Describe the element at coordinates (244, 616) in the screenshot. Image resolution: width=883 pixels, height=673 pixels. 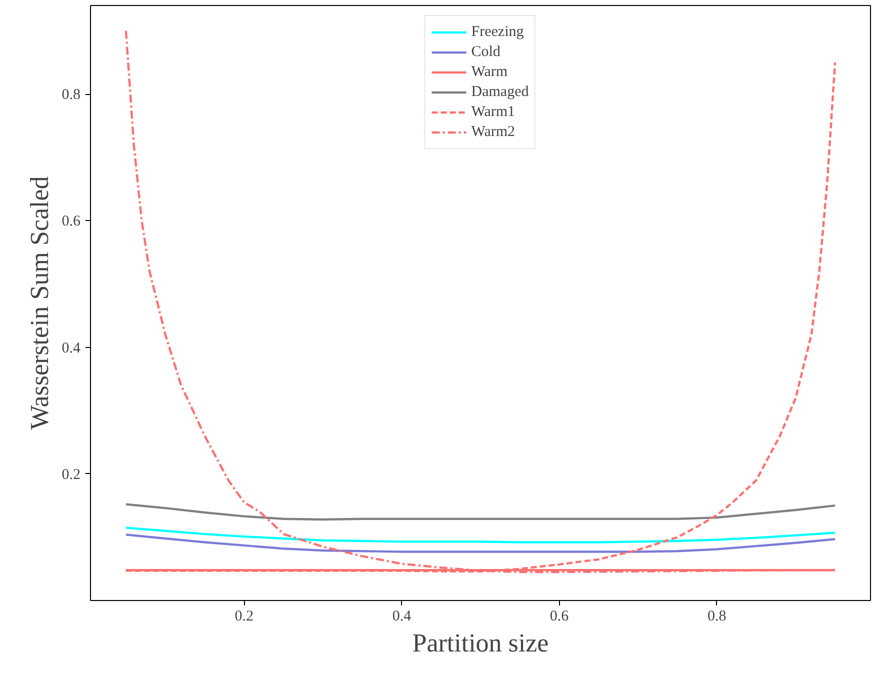
I see `x-tick-label: 0.2` at that location.